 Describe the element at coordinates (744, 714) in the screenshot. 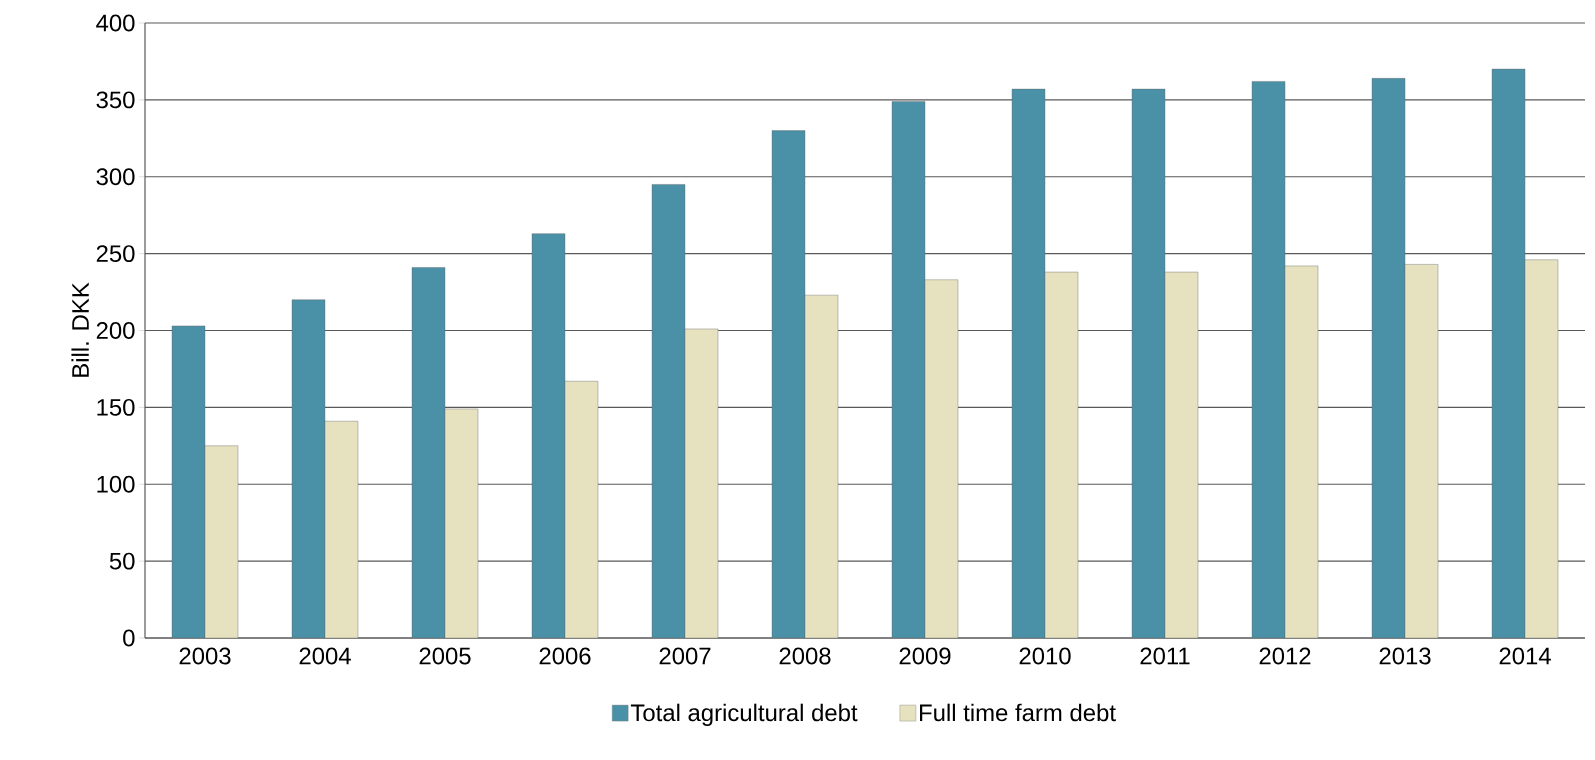

I see `legend-label: Total agricultural debt` at that location.